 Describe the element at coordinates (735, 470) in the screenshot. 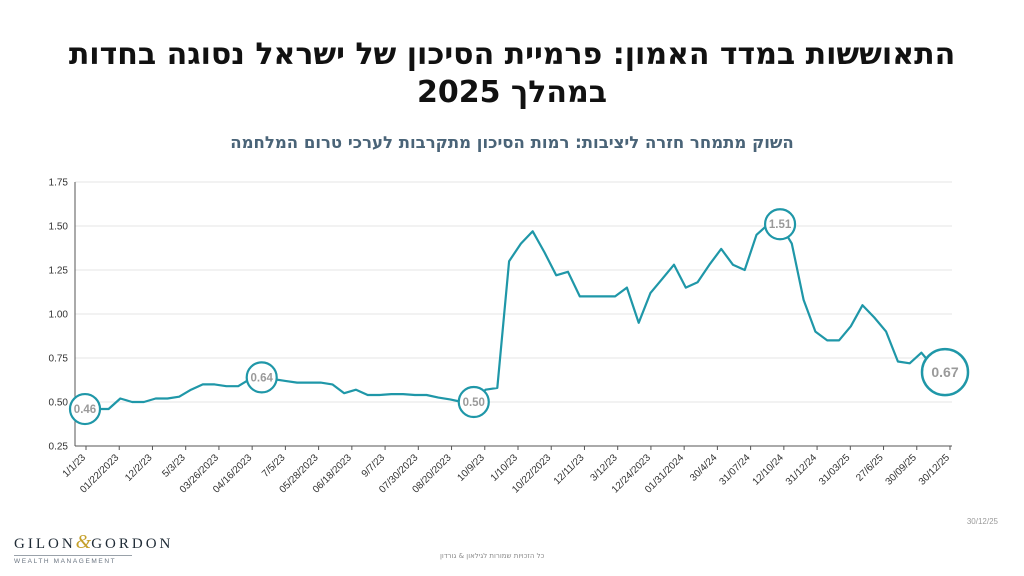

I see `x-tick-label: 31/07/24` at that location.